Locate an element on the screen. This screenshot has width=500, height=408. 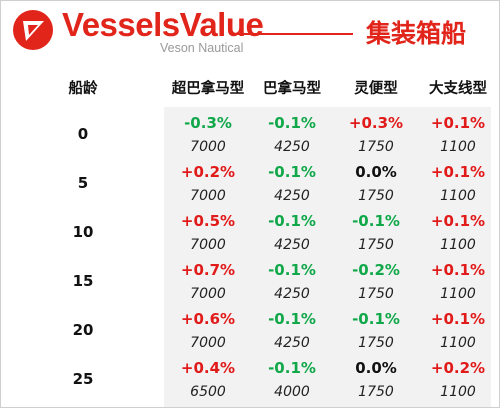
column-header-handy: 灵便型 is located at coordinates (376, 89).